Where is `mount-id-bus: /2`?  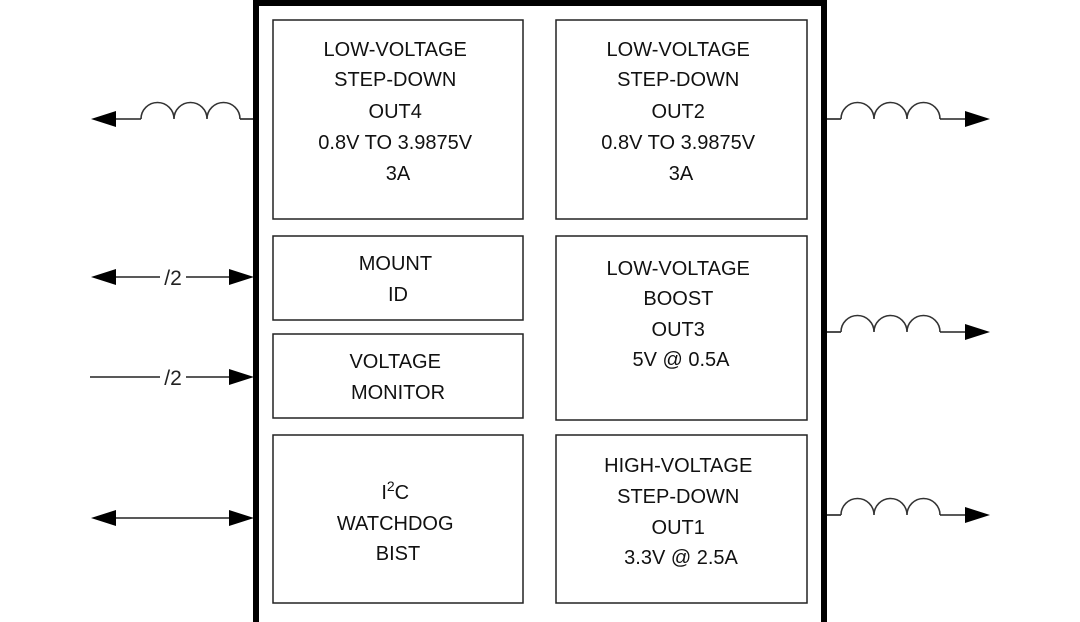
mount-id-bus: /2 is located at coordinates (172, 278).